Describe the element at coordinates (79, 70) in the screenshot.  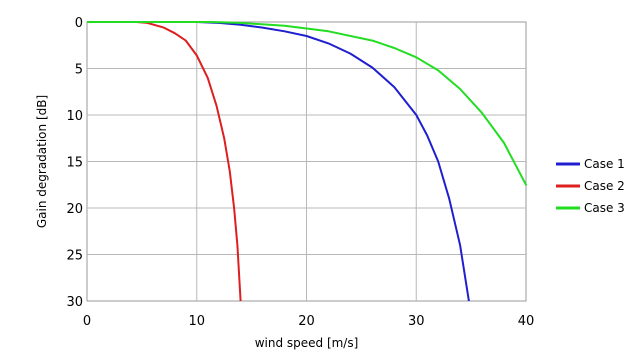
I see `y-tick-label: 5` at that location.